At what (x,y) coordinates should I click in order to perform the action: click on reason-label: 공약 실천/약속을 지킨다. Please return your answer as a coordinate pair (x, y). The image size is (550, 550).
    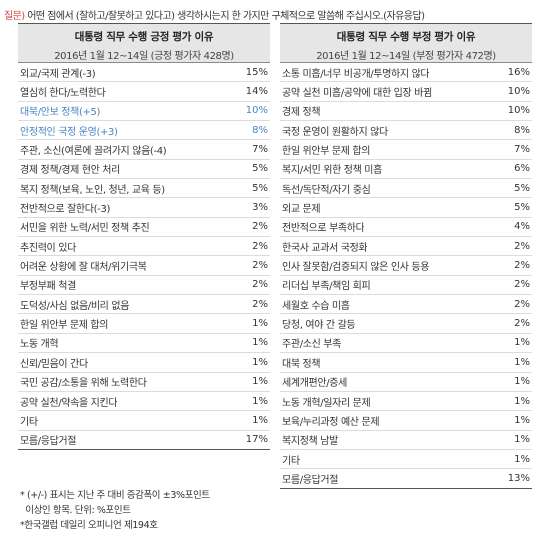
    Looking at the image, I should click on (69, 403).